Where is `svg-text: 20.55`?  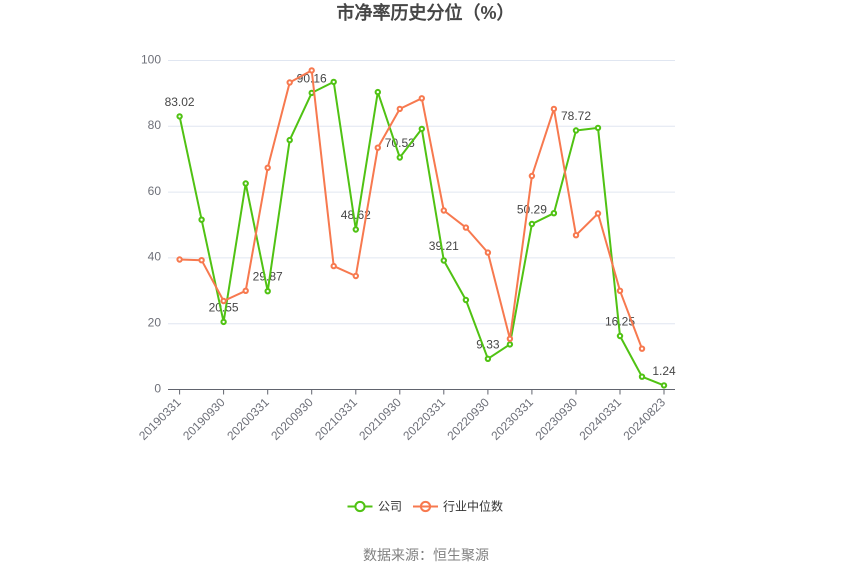 svg-text: 20.55 is located at coordinates (224, 307).